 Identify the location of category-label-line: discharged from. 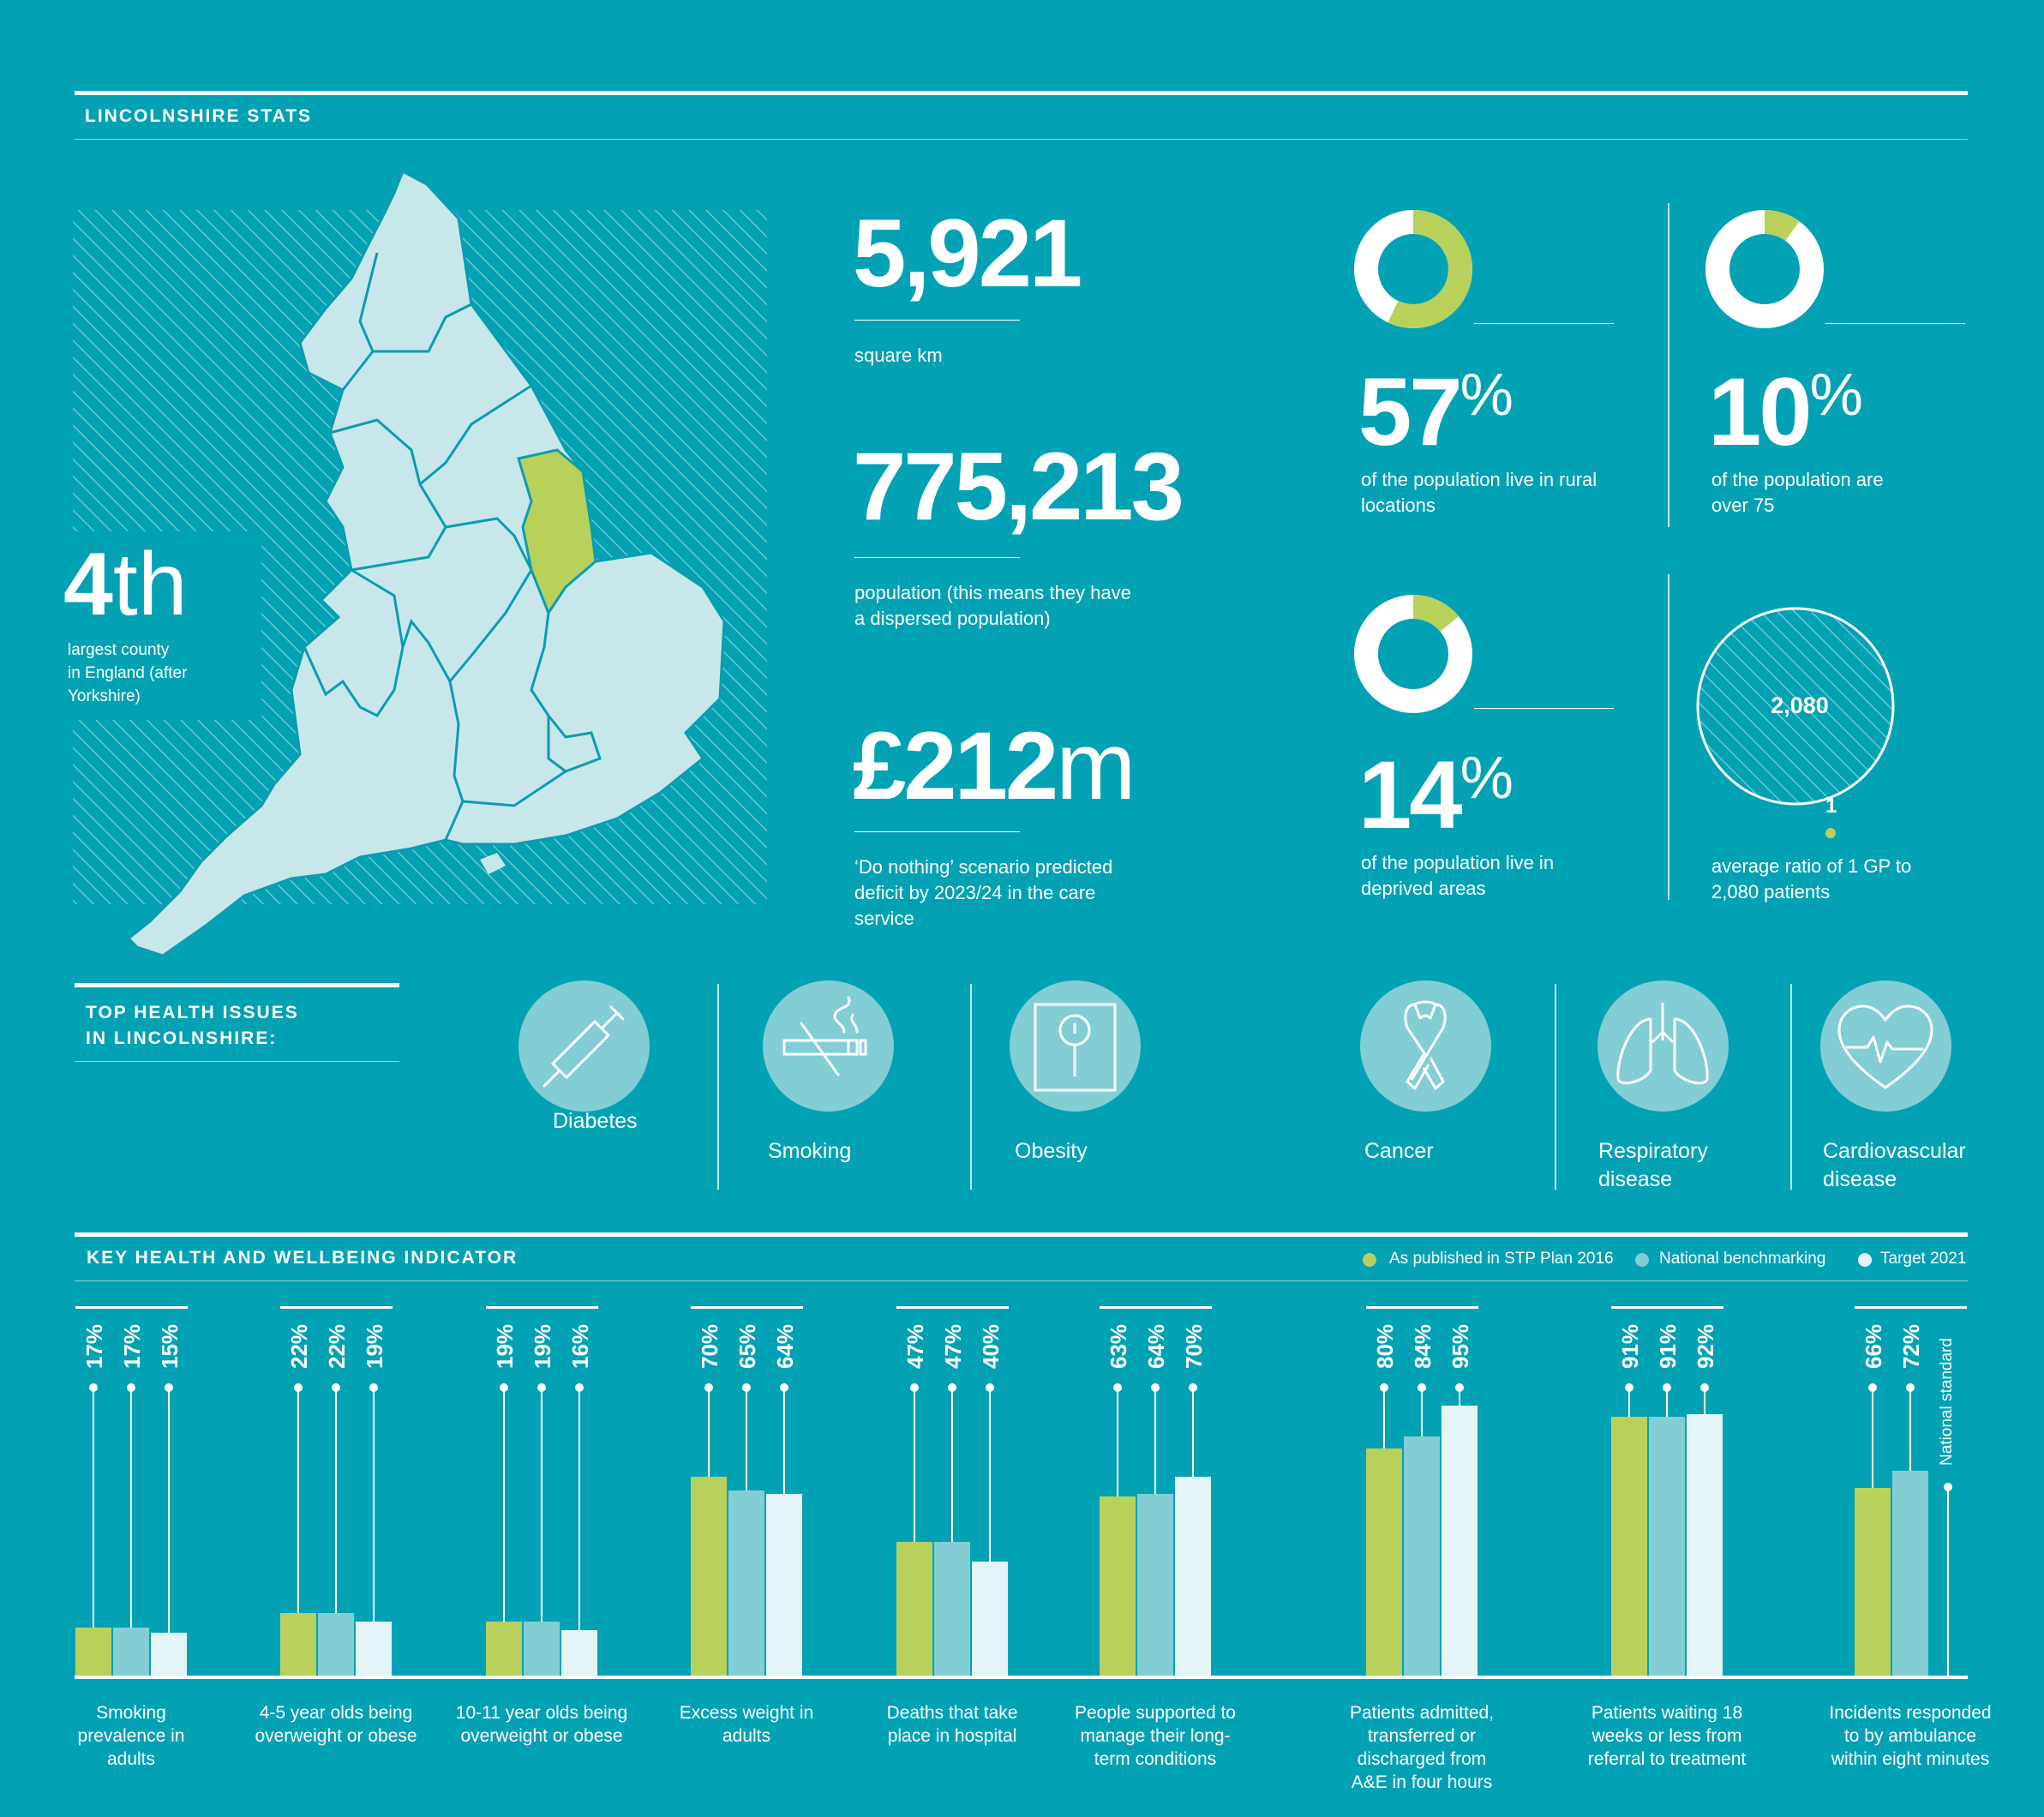
(1422, 1759).